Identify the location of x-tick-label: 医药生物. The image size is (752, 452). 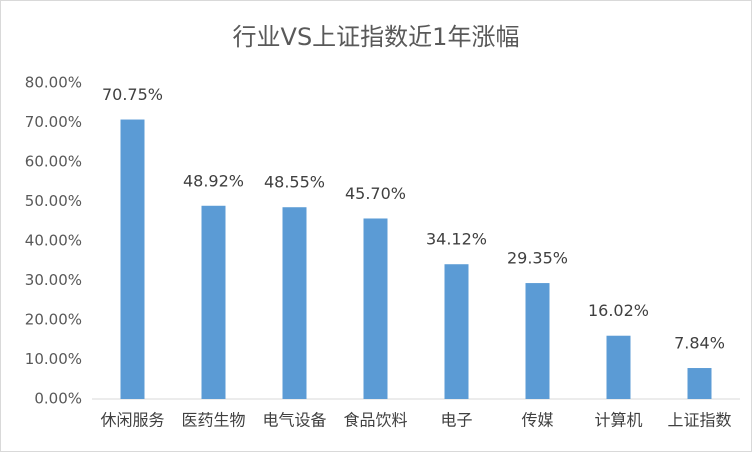
(213, 420).